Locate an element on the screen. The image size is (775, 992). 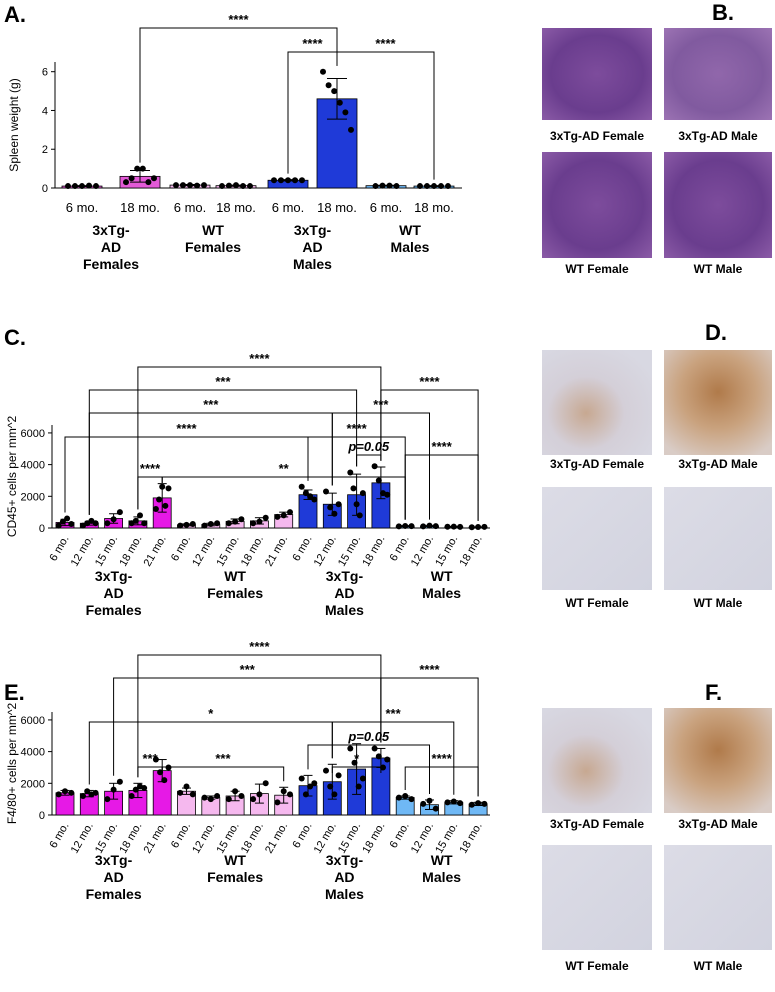
significance-label: p=0.05 is located at coordinates (368, 736).